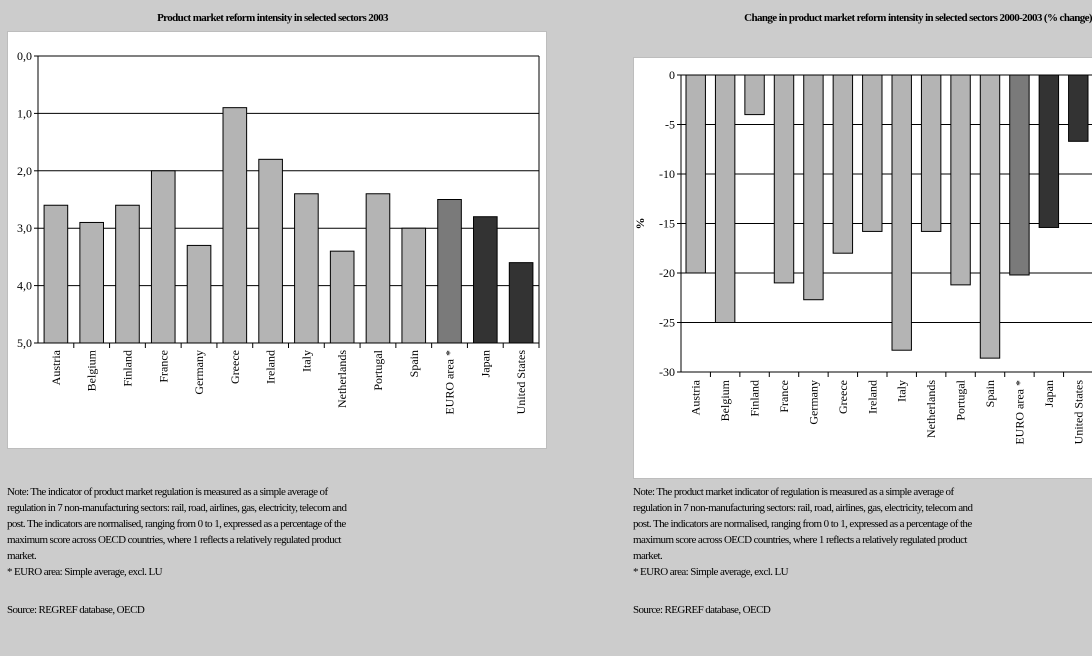  Describe the element at coordinates (24, 228) in the screenshot. I see `y-tick-label: 3,0` at that location.